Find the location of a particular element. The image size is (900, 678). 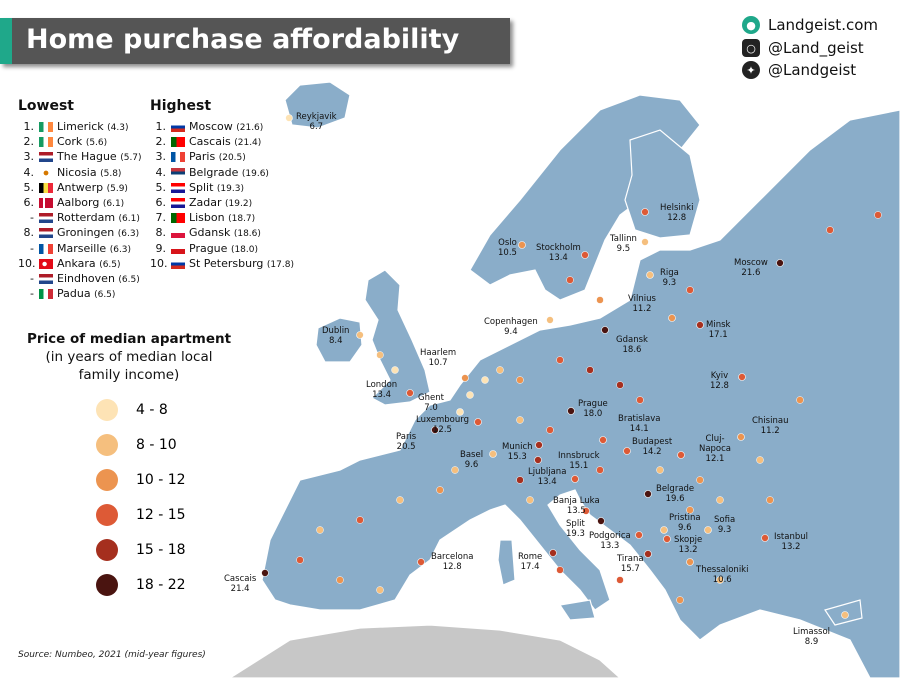

city-label: Belgrade 19.6 is located at coordinates (675, 494).